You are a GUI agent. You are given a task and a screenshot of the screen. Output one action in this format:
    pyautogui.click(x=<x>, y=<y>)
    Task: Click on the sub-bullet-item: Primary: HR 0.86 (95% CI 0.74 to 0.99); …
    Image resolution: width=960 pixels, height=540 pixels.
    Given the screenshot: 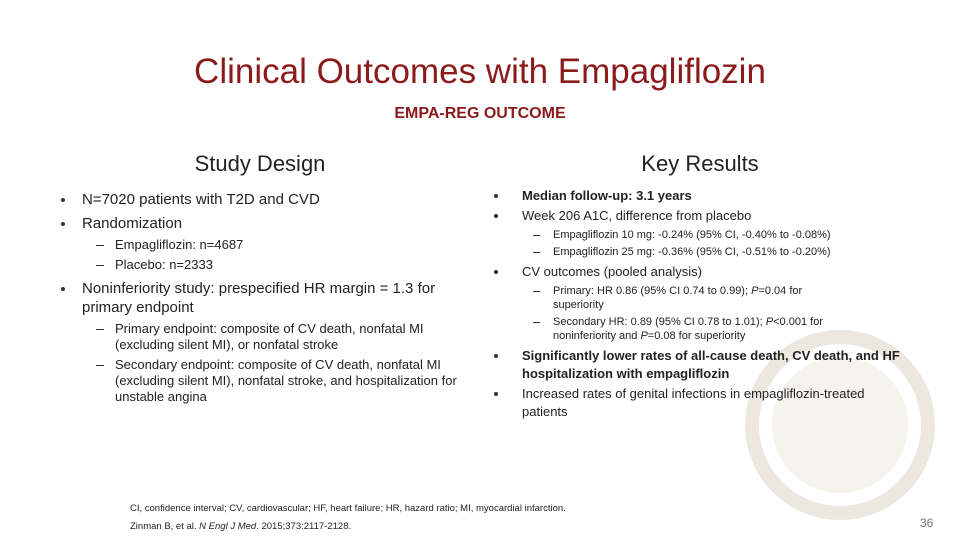 What is the action you would take?
    pyautogui.click(x=671, y=298)
    